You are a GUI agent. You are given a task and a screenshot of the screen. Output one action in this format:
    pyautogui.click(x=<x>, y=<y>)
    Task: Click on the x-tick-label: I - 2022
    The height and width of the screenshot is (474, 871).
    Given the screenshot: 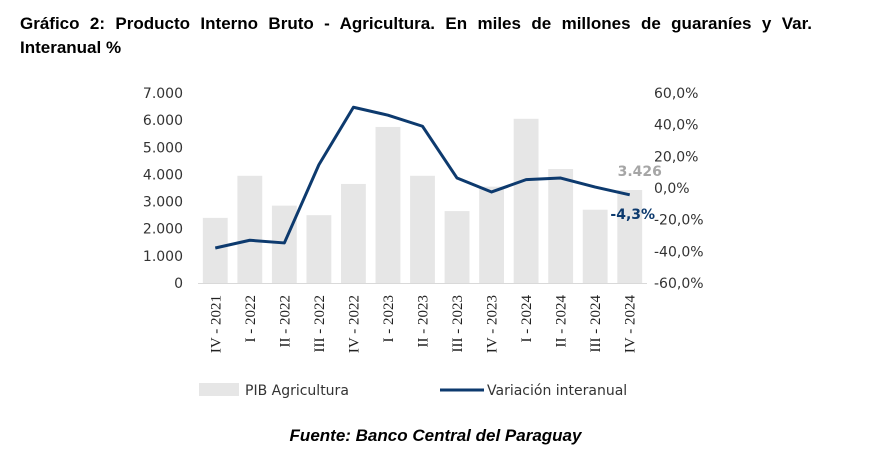 What is the action you would take?
    pyautogui.click(x=251, y=319)
    